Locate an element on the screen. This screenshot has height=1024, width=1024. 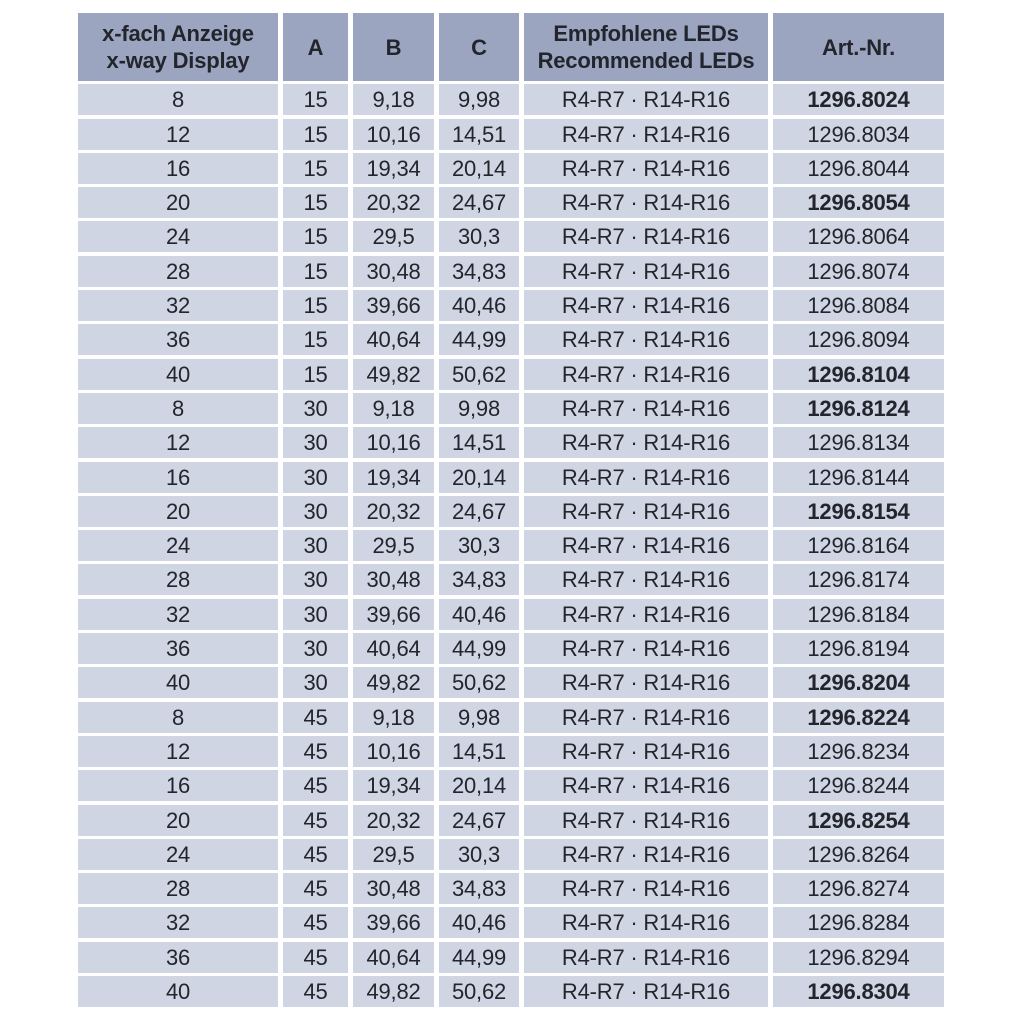
cell-art-nr: 1296.8134 is located at coordinates (858, 443).